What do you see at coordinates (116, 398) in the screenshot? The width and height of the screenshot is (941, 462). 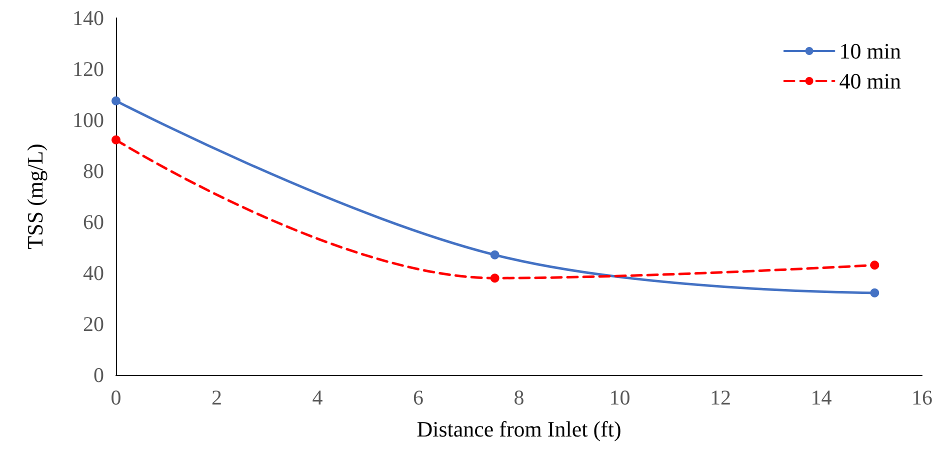 I see `x-tick-label: 0` at bounding box center [116, 398].